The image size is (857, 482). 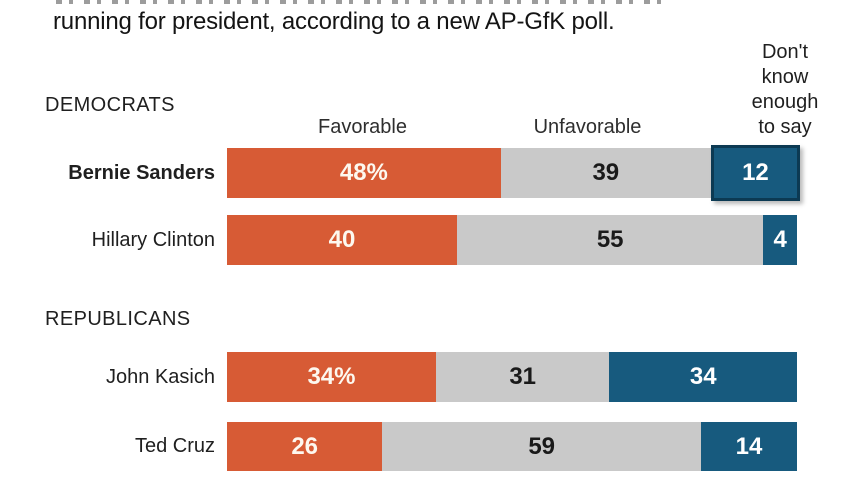 I want to click on stacked-bar: 34% 31 34, so click(x=512, y=377).